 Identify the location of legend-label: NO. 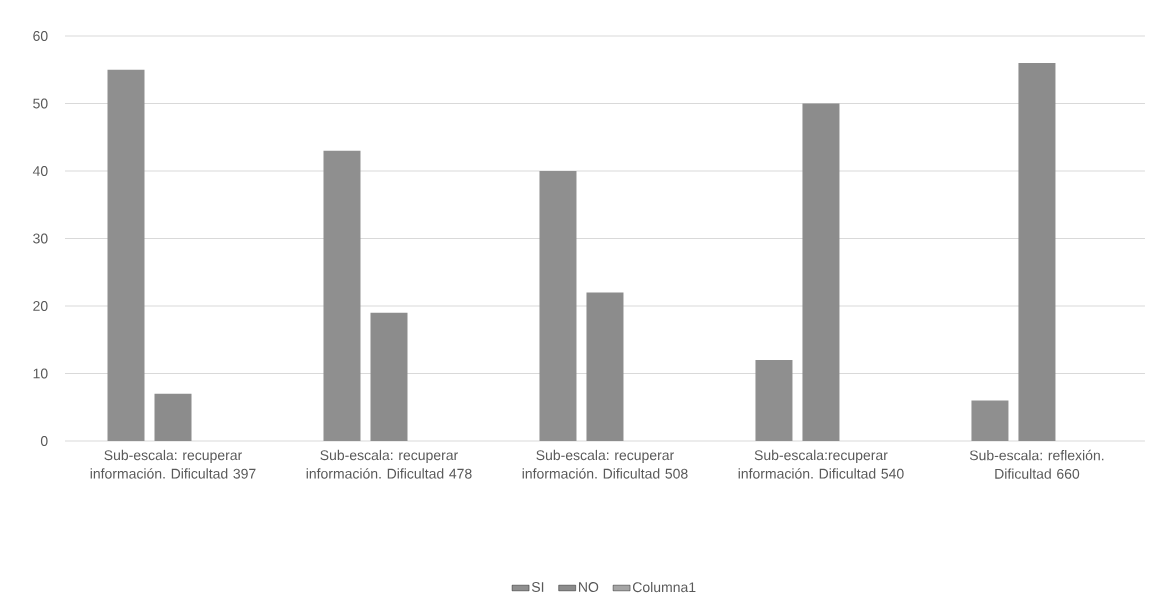
(589, 587).